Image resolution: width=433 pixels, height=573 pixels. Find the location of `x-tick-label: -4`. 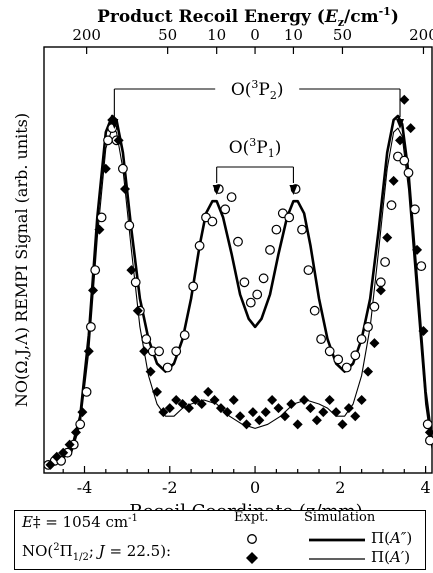

x-tick-label: -4 is located at coordinates (85, 487).